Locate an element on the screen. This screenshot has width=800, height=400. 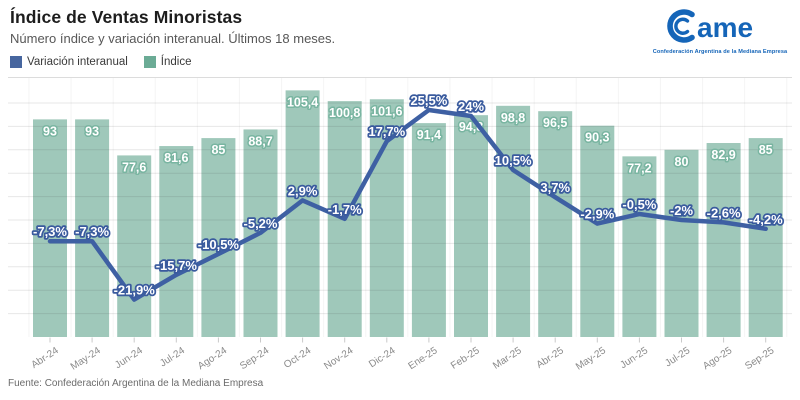
yoy-point-label: 24% is located at coordinates (471, 106).